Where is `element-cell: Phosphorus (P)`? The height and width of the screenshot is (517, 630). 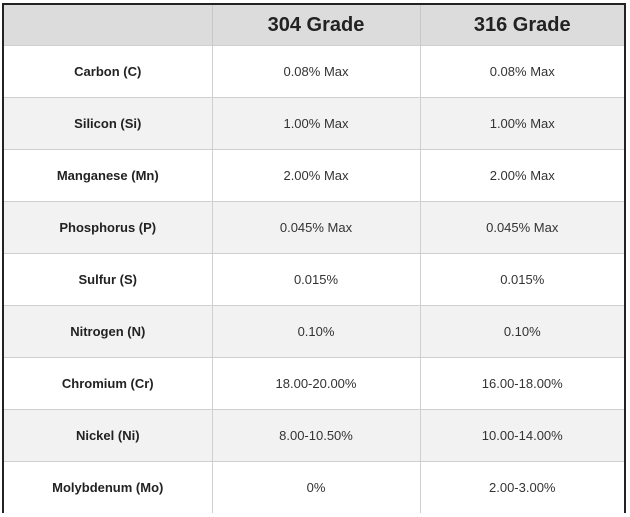
element-cell: Phosphorus (P) is located at coordinates (108, 227).